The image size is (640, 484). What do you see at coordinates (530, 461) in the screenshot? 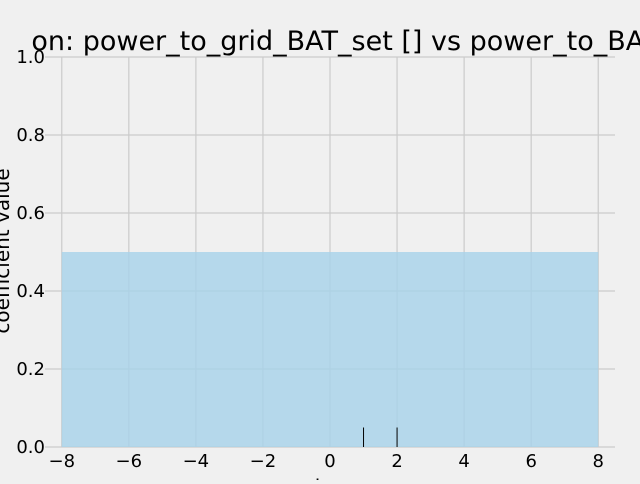
I see `x-tick-label: 6` at bounding box center [530, 461].